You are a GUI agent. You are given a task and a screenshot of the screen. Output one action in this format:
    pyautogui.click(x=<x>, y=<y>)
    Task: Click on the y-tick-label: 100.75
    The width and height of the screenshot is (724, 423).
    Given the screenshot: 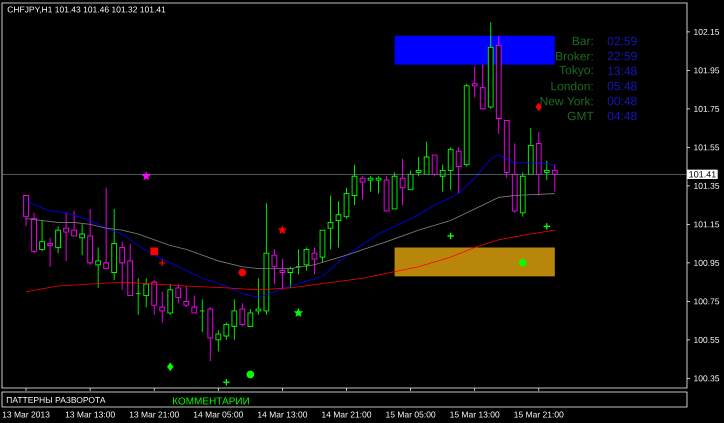 What is the action you would take?
    pyautogui.click(x=707, y=301)
    